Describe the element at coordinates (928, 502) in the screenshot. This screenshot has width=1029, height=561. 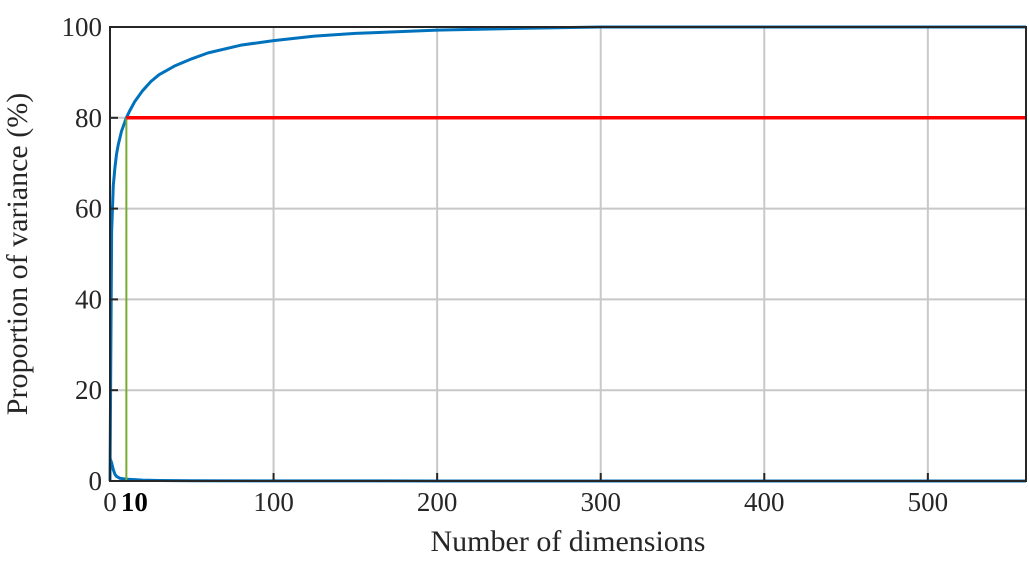
I see `x-tick-label: 500` at that location.